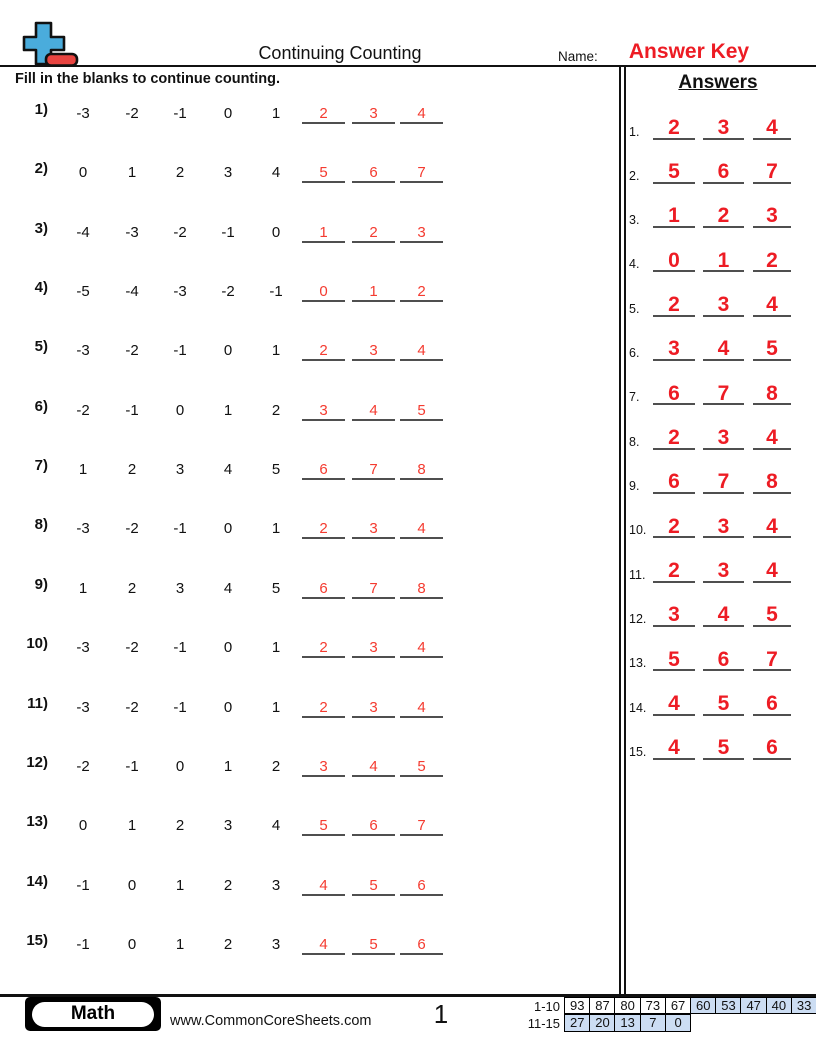 Image resolution: width=816 pixels, height=1056 pixels. Describe the element at coordinates (634, 264) in the screenshot. I see `answer-key-number: 4.` at that location.